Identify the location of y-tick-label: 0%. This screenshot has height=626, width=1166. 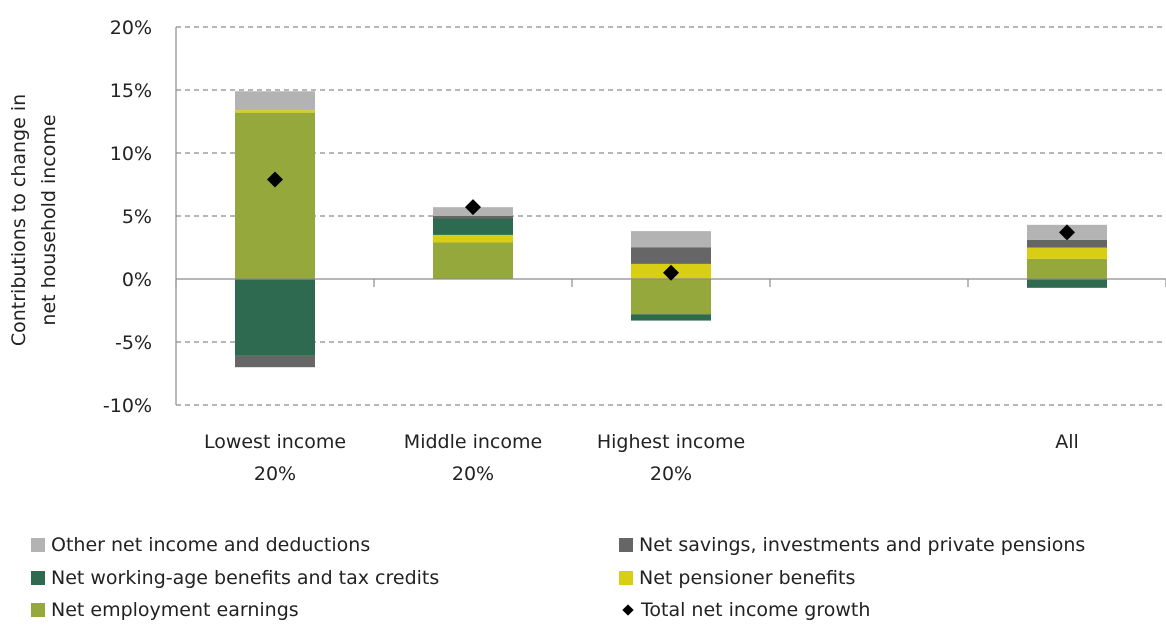
(137, 280).